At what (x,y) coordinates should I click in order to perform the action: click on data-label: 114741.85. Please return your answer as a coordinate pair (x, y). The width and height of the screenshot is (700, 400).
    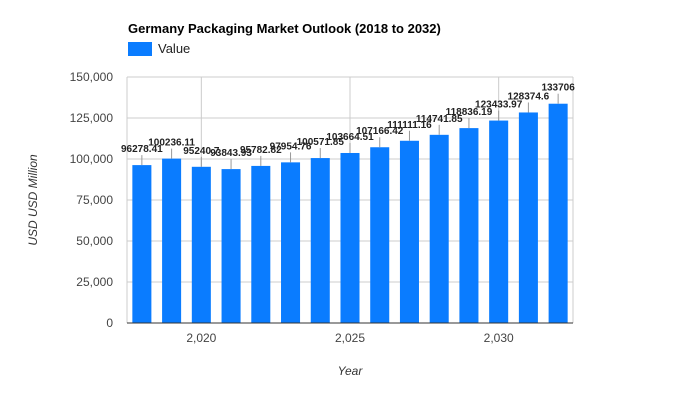
    Looking at the image, I should click on (439, 119).